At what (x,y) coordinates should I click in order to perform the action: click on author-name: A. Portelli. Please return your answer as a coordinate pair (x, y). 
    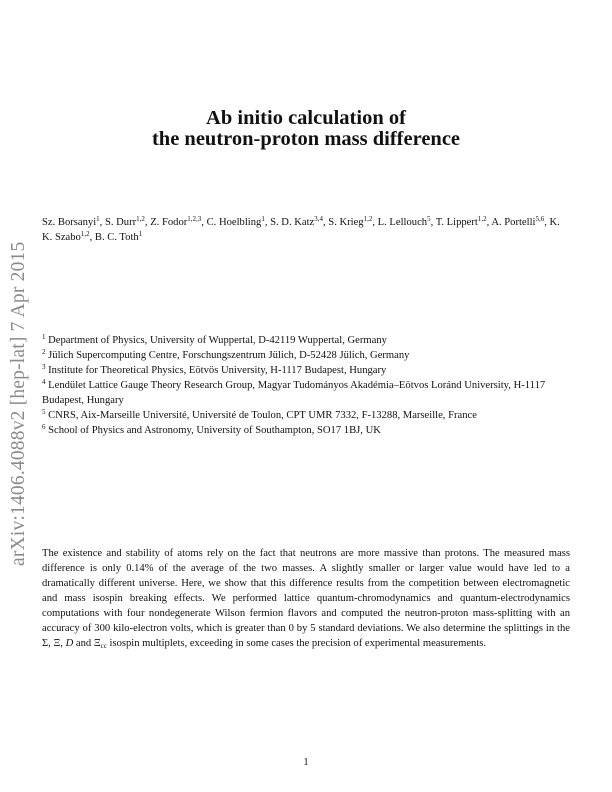
    Looking at the image, I should click on (513, 222).